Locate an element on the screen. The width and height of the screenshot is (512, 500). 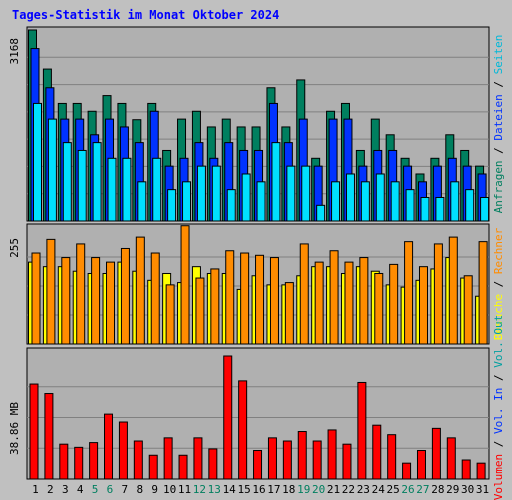
legend-part-0: Besuche is located at coordinates (498, 317).